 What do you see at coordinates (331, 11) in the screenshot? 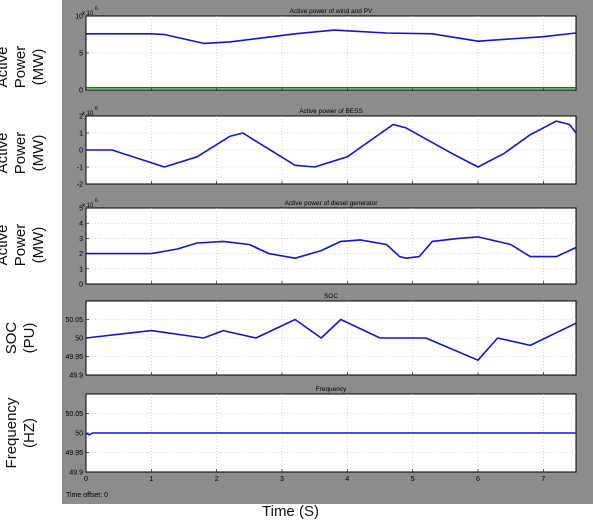
I see `chart-title-wind-pv: Active power of wind and PV` at bounding box center [331, 11].